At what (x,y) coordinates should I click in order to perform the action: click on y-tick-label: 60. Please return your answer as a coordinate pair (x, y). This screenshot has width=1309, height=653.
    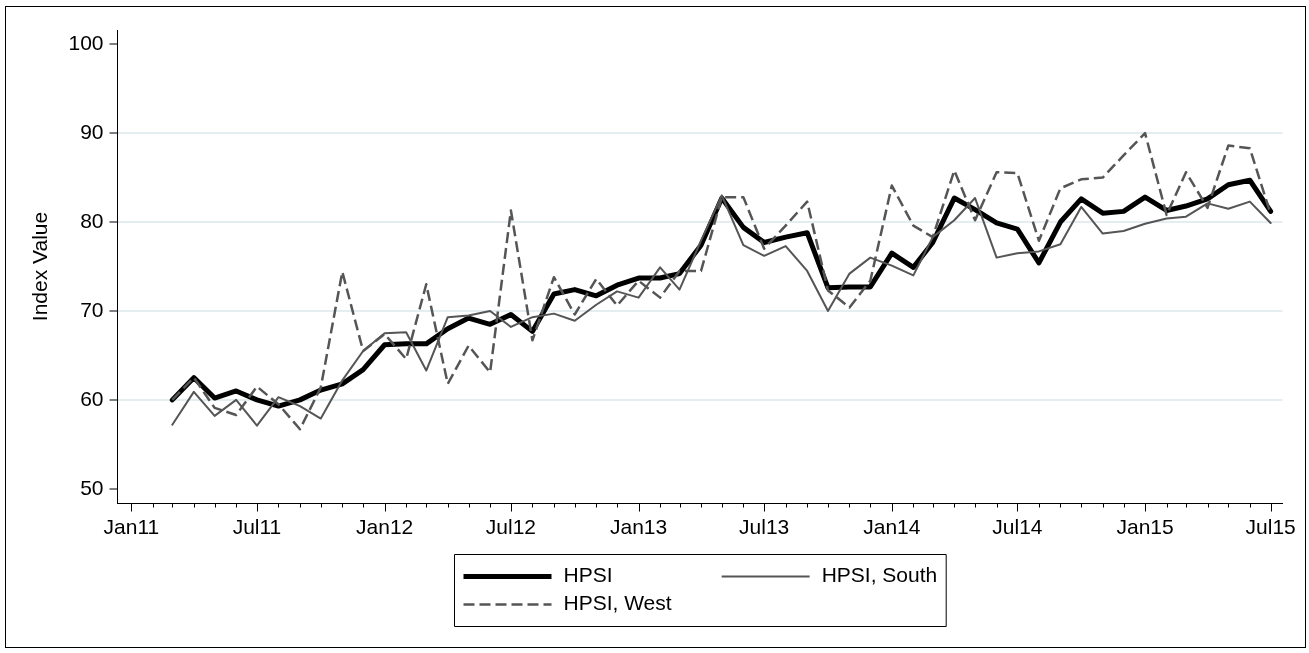
    Looking at the image, I should click on (92, 398).